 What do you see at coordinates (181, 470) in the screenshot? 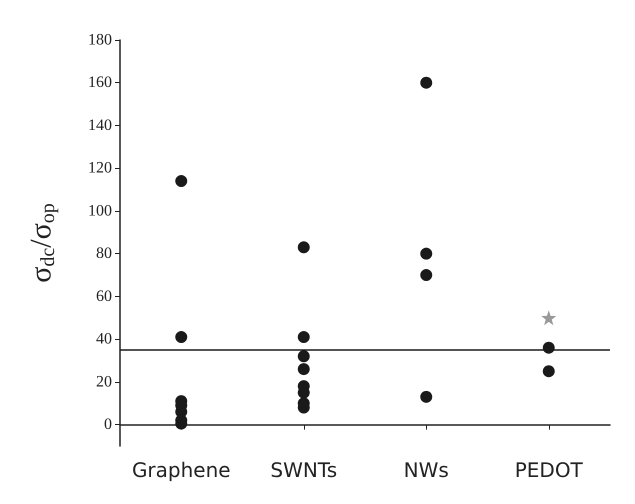
I see `x-tick-label: Graphene` at bounding box center [181, 470].